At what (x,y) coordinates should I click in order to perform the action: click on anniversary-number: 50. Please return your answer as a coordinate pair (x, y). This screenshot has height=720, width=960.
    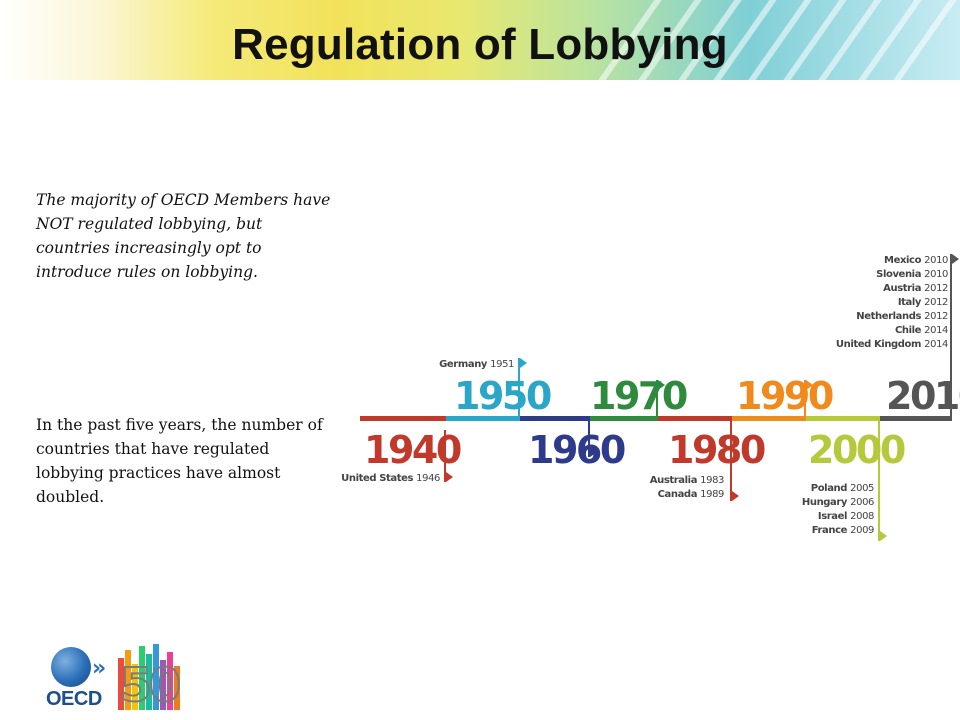
    Looking at the image, I should click on (150, 685).